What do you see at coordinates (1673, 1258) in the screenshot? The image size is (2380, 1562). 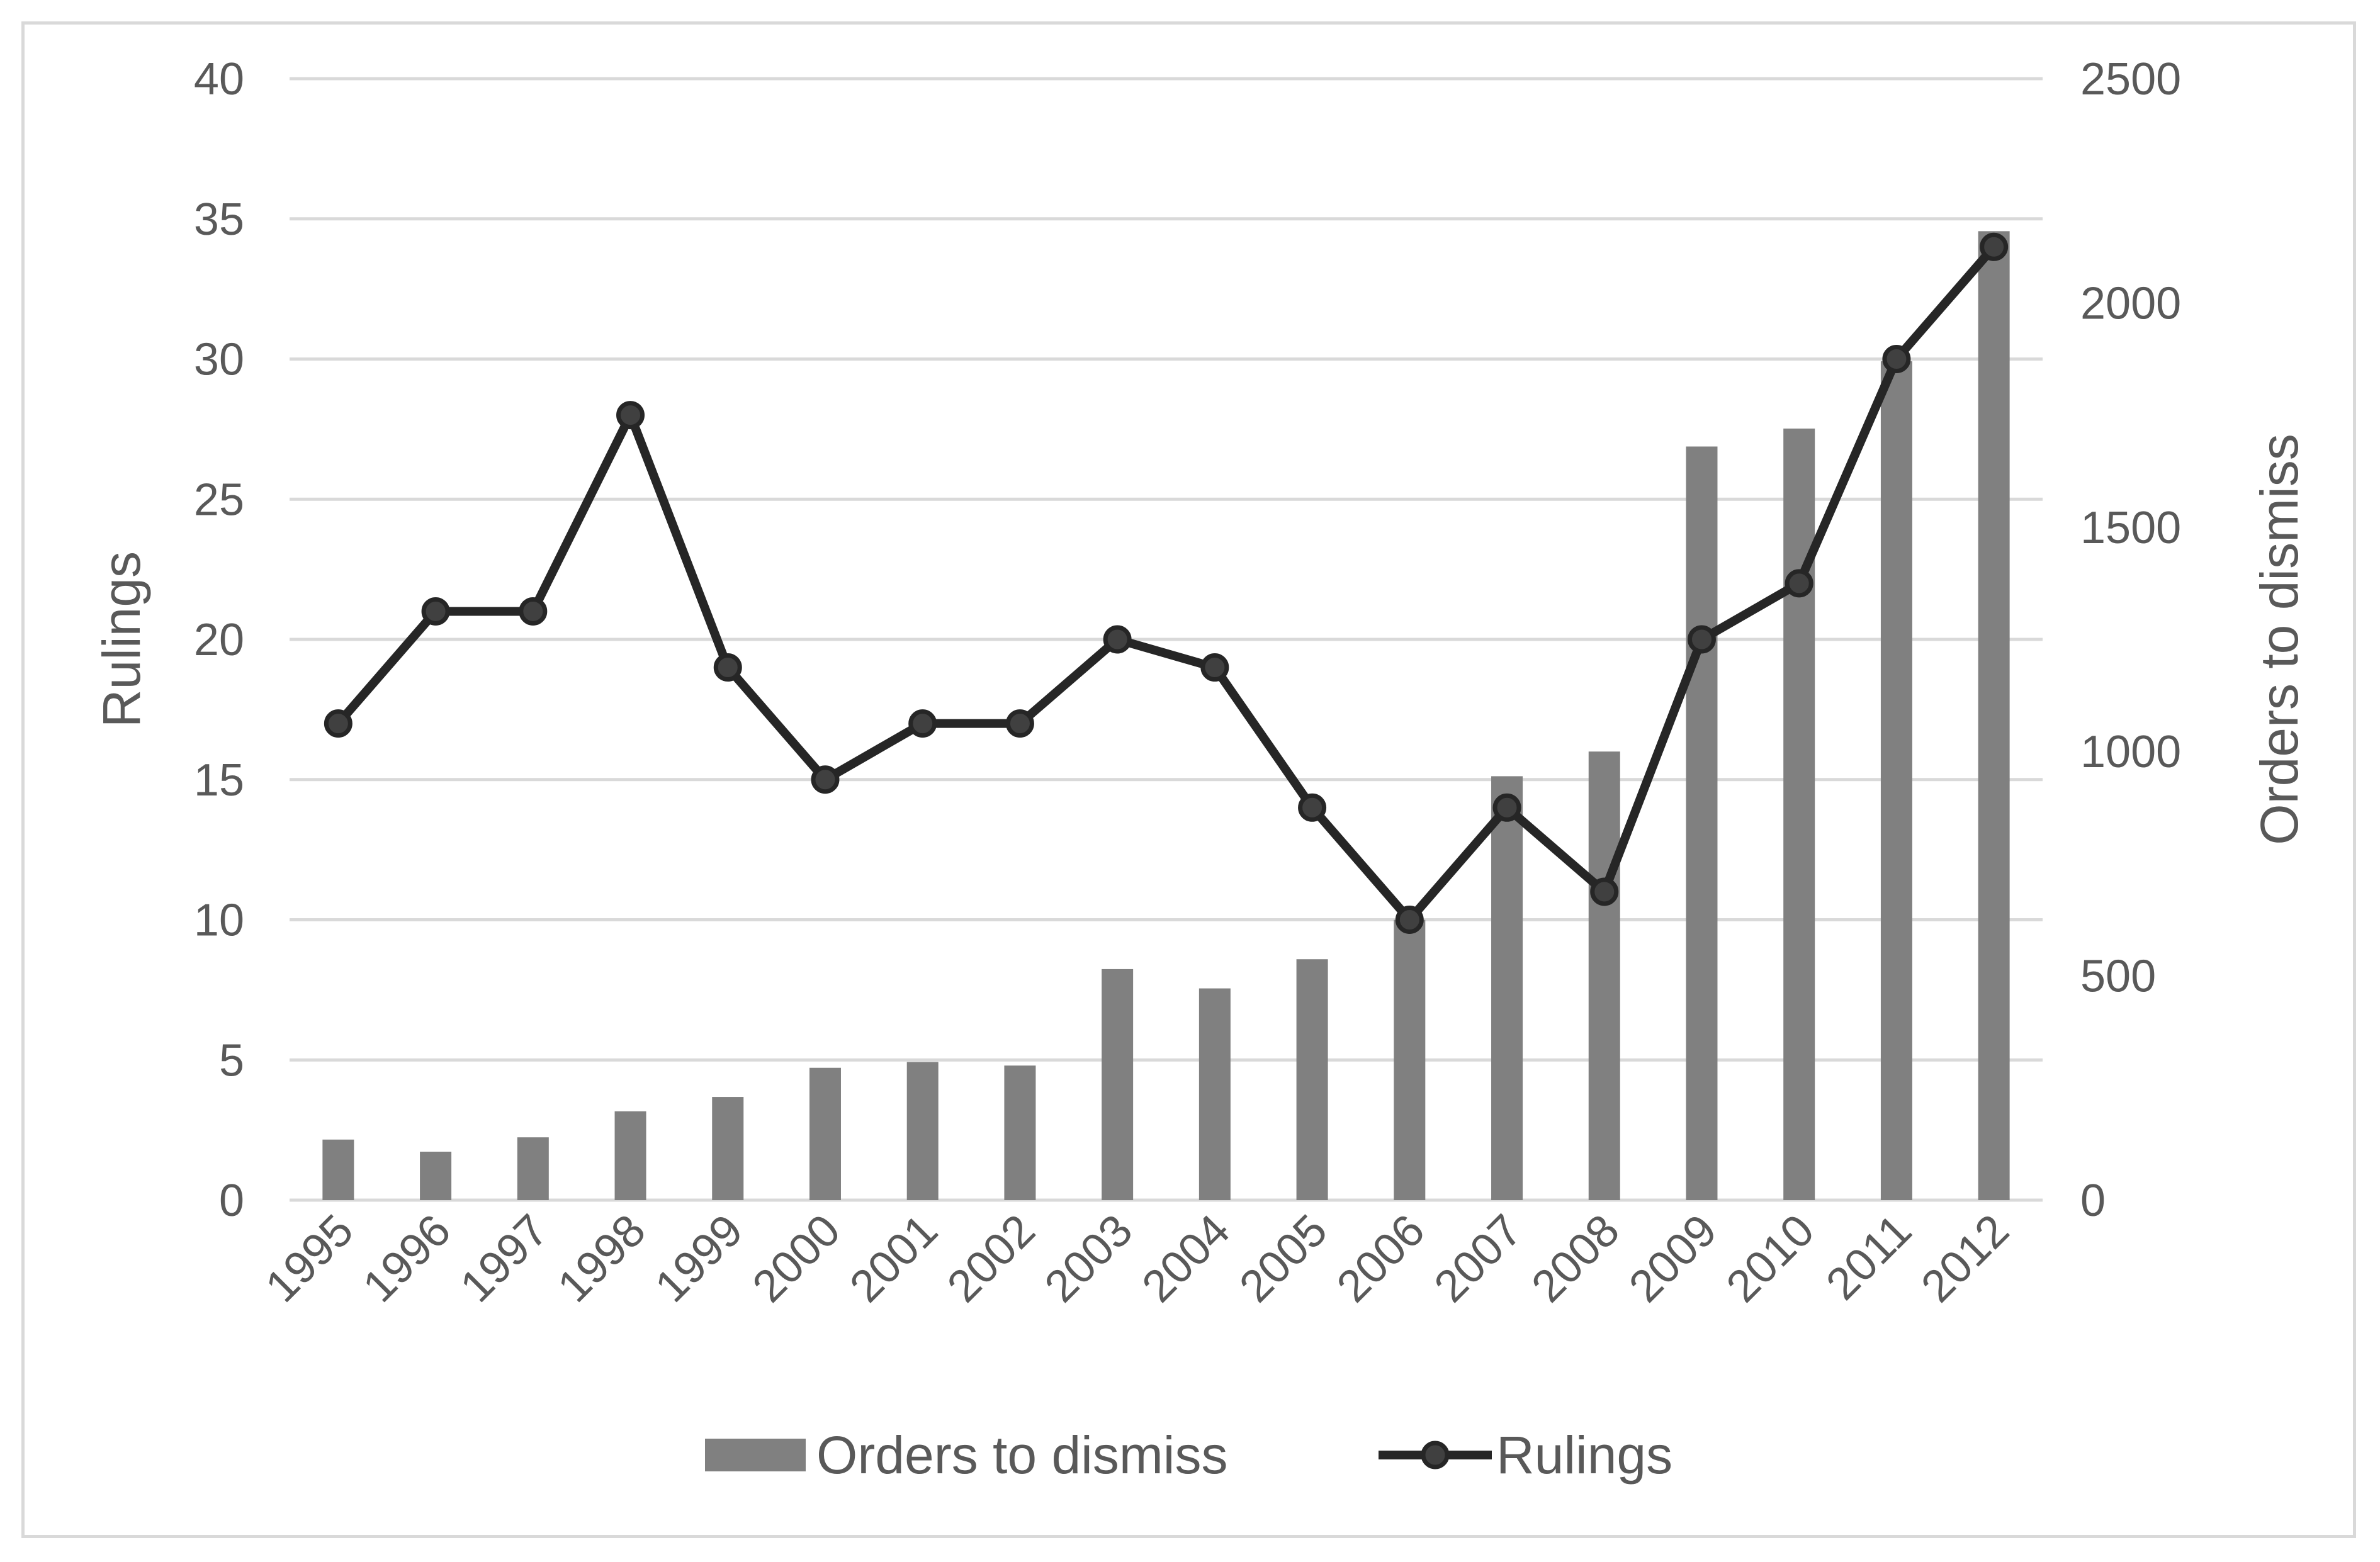 I see `x-tick-label: 2009` at bounding box center [1673, 1258].